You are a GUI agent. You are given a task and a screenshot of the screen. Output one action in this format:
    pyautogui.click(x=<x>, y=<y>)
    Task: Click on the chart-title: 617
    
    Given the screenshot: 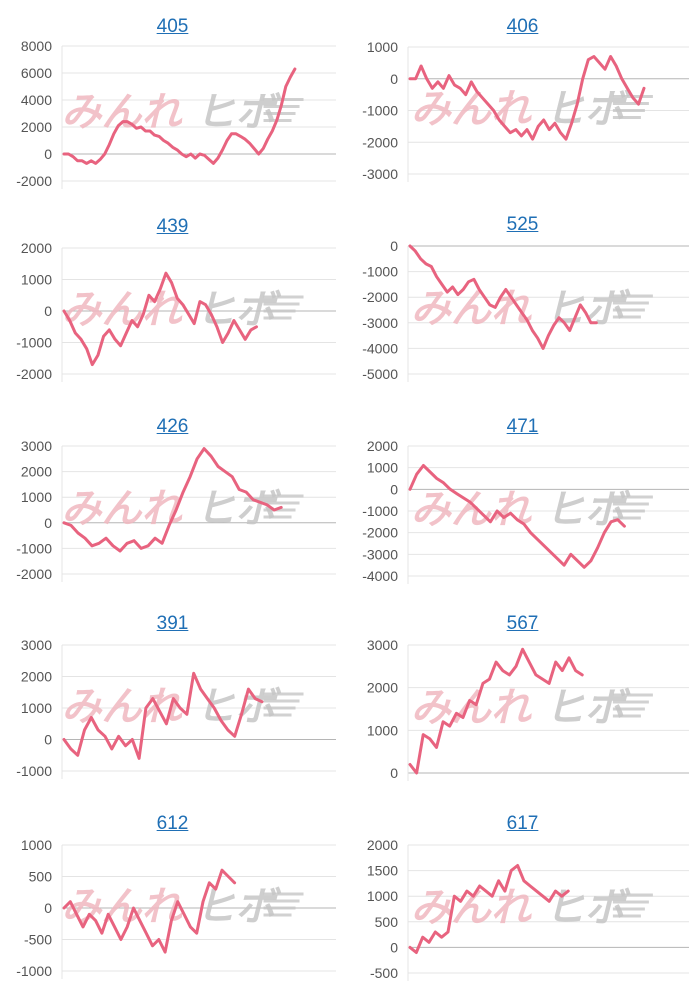 What is the action you would take?
    pyautogui.click(x=522, y=824)
    